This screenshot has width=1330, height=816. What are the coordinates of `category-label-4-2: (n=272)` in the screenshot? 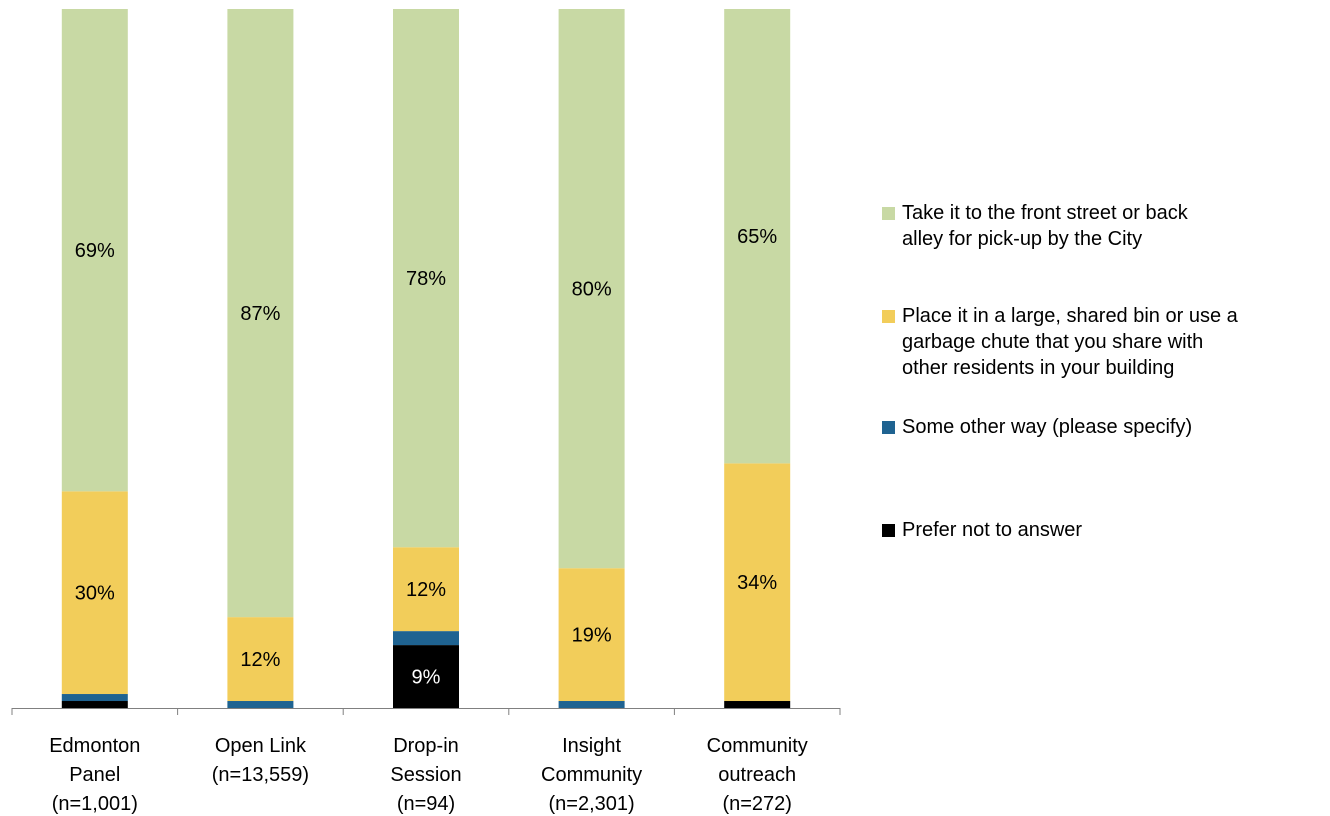 It's located at (757, 804).